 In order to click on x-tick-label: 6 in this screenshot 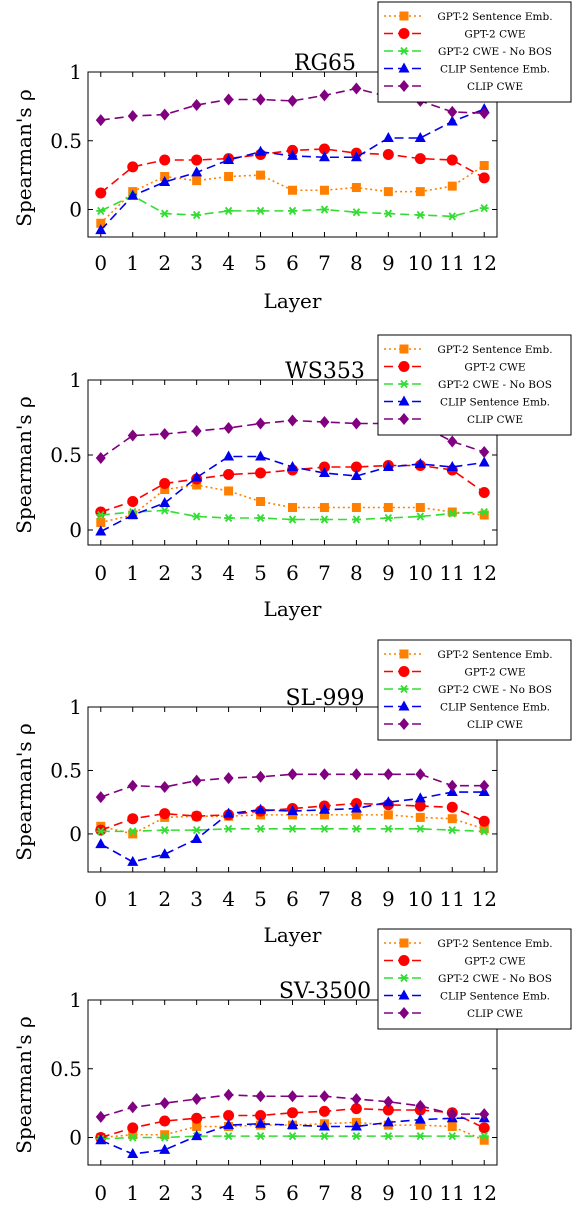, I will do `click(292, 899)`.